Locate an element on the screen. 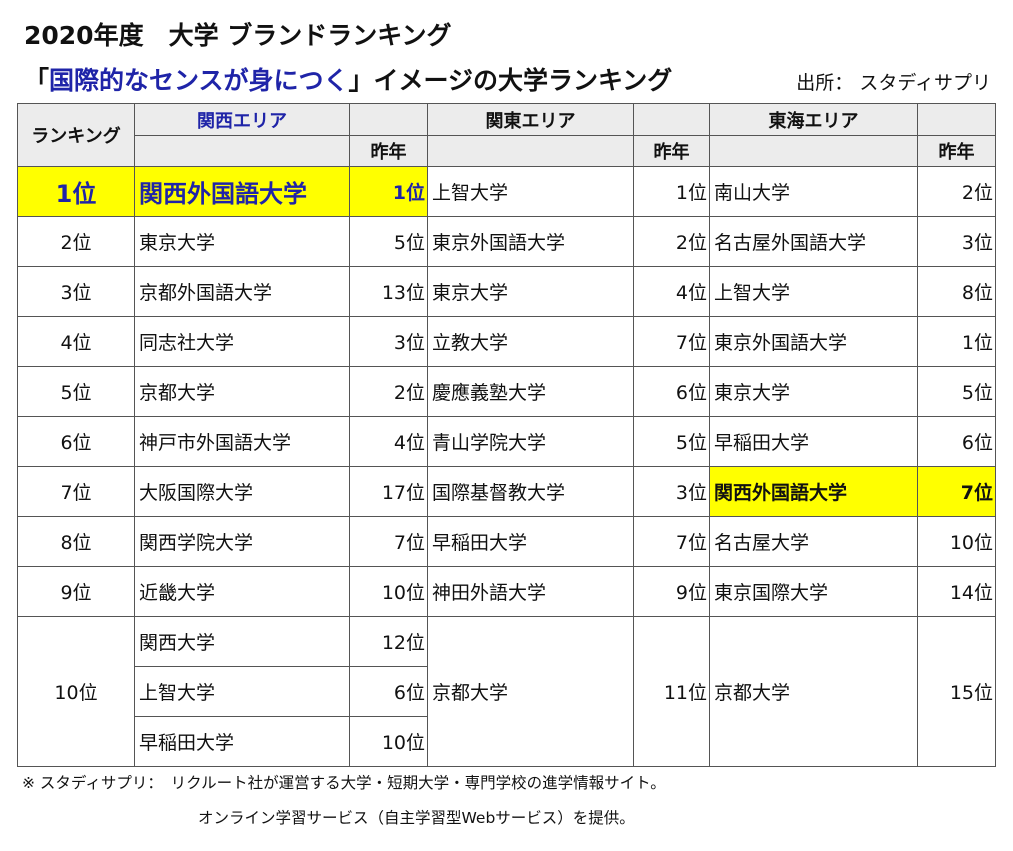 Image resolution: width=1013 pixels, height=851 pixels. rank-cell: 9位 is located at coordinates (76, 591).